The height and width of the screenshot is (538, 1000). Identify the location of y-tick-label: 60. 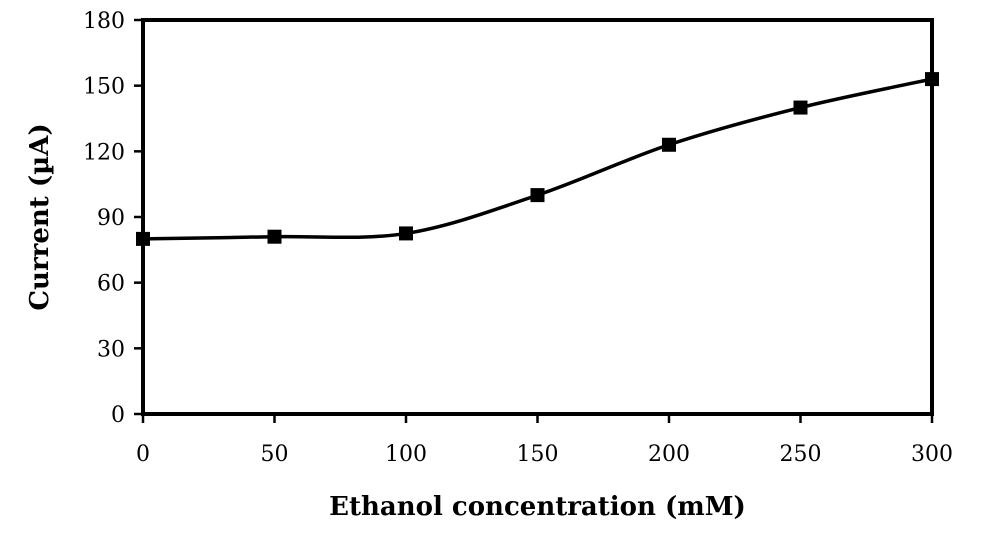
(111, 284).